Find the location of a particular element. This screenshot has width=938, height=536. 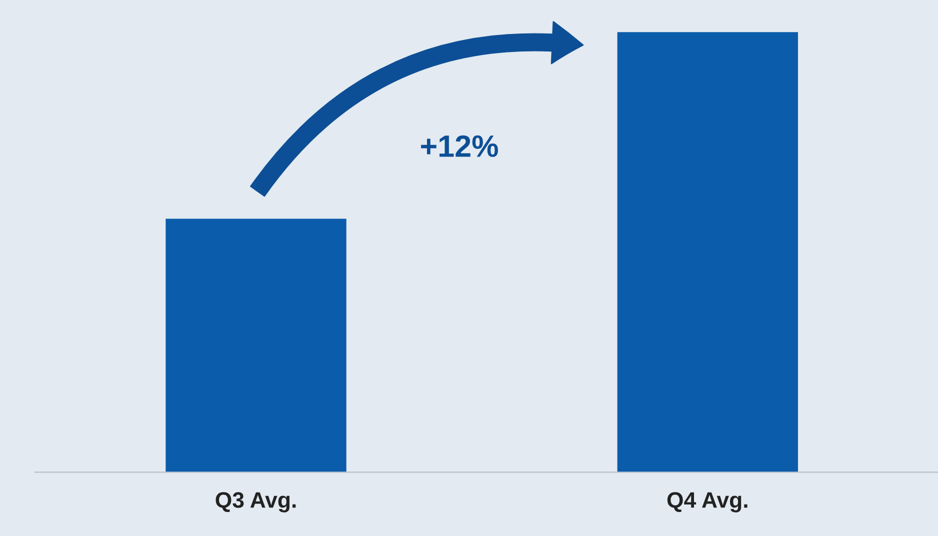

x-tick-label: Q3 Avg. is located at coordinates (256, 502).